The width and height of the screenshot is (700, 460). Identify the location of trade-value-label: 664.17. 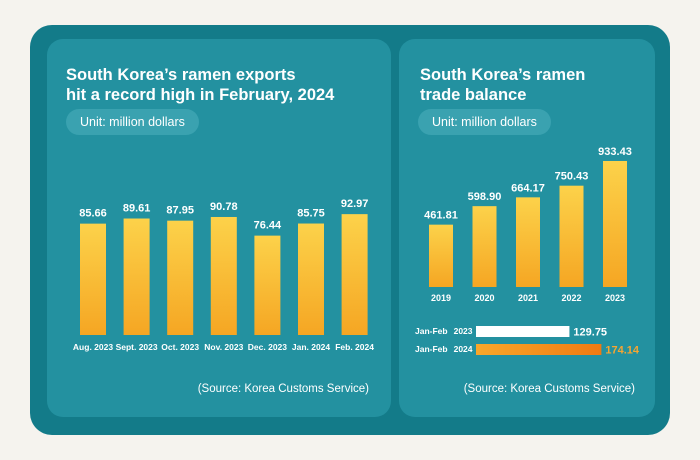
(528, 188).